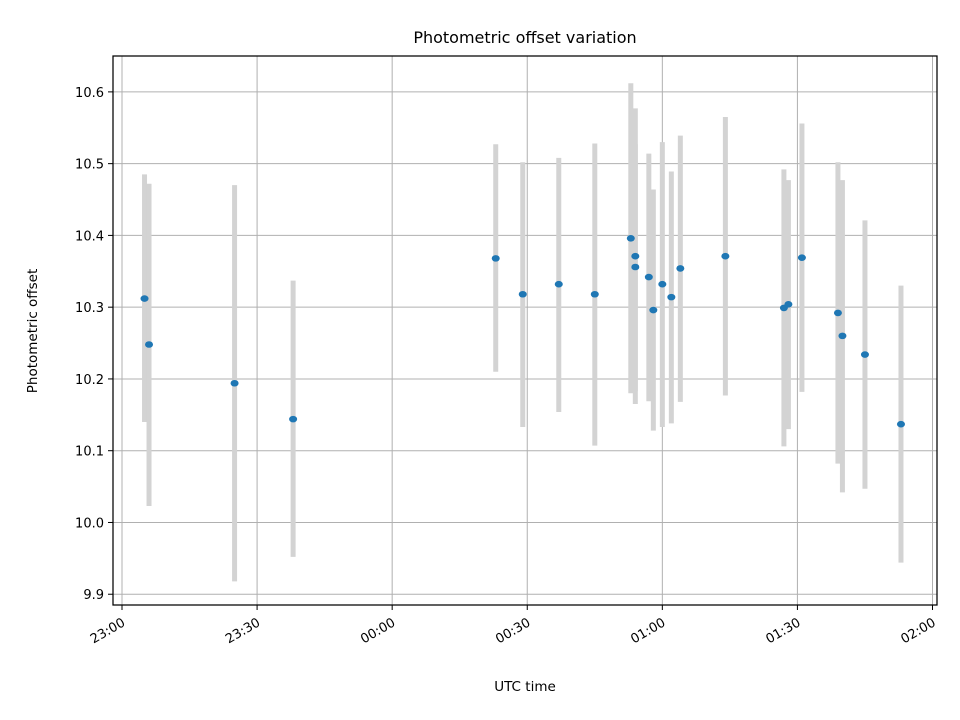 The image size is (960, 720). What do you see at coordinates (89, 380) in the screenshot?
I see `y-tick-label: 10.2` at bounding box center [89, 380].